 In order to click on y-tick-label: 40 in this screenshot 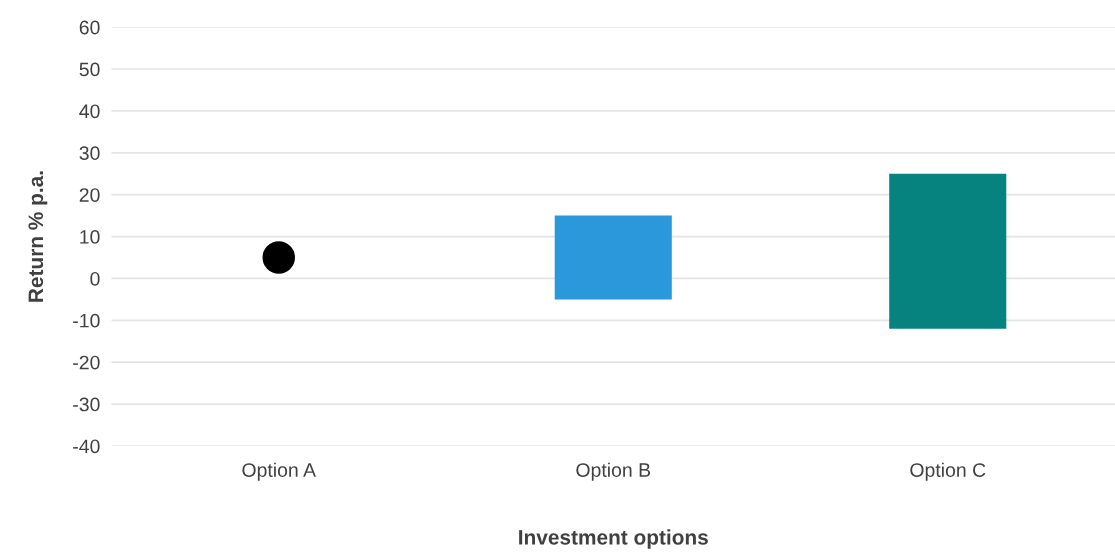, I will do `click(89, 111)`.